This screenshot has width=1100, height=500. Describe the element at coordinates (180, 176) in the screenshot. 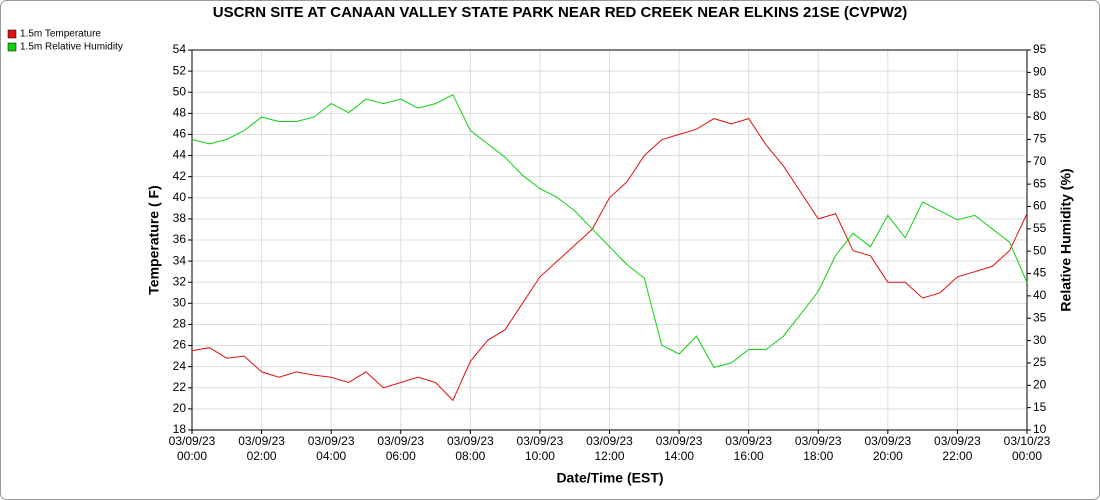

I see `y-tick-label: 42` at that location.